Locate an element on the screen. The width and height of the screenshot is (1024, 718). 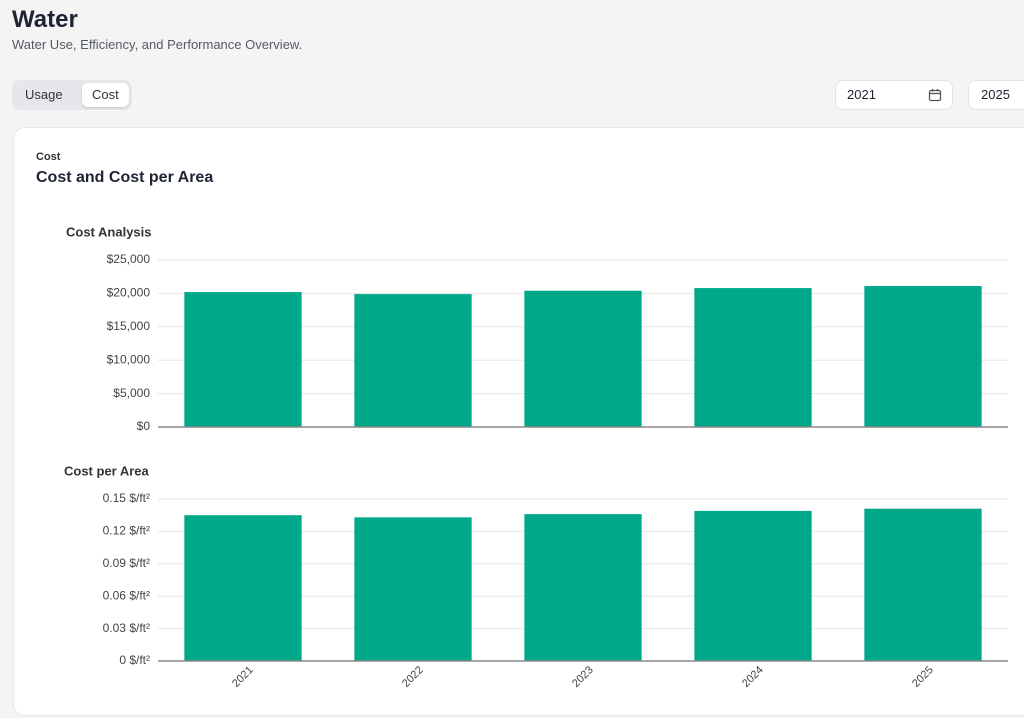
date-input: 2025 is located at coordinates (996, 95).